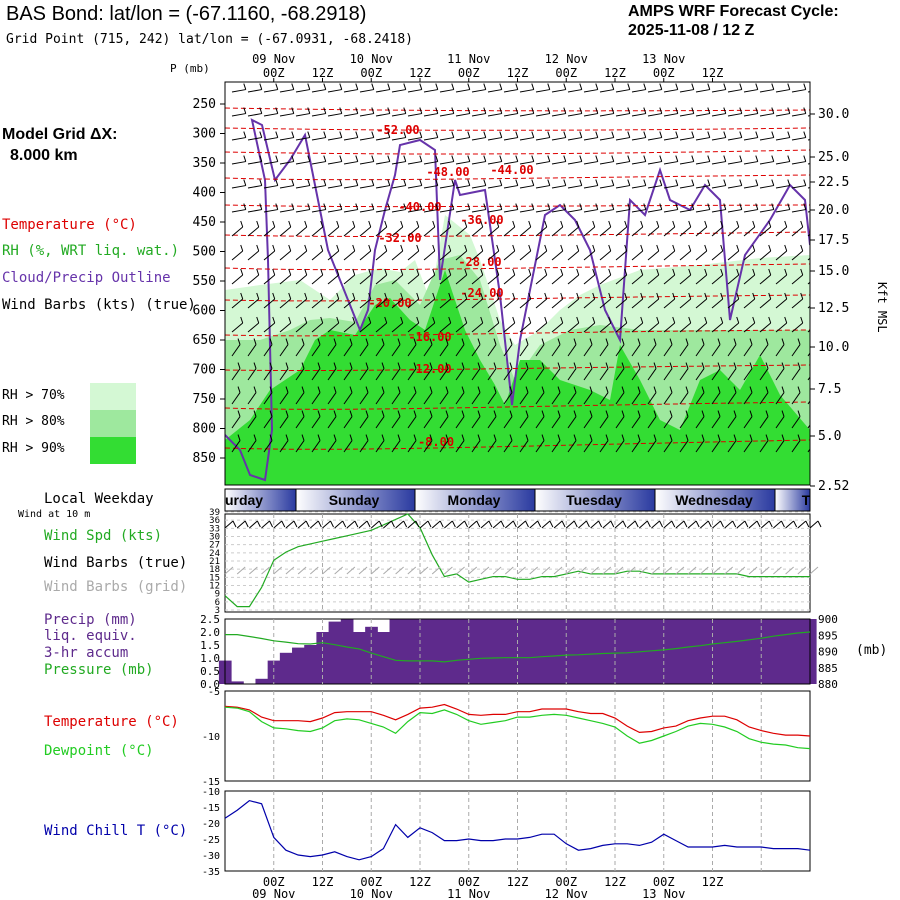 This screenshot has height=900, width=900. What do you see at coordinates (436, 442) in the screenshot?
I see `temperature-contour-label: -8.00` at bounding box center [436, 442].